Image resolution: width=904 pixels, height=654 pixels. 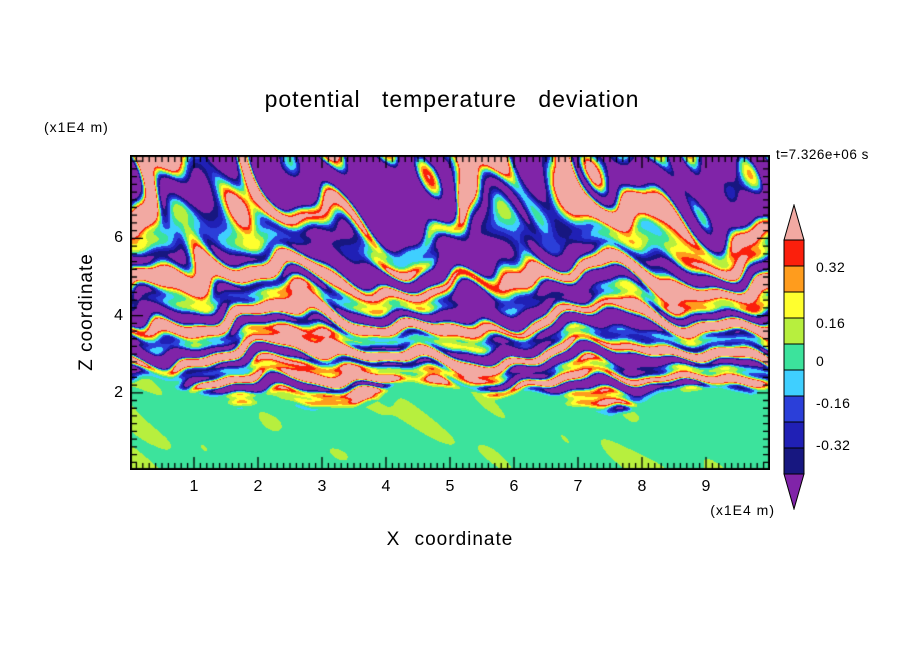 I want to click on x-tick-label: 6, so click(x=514, y=486).